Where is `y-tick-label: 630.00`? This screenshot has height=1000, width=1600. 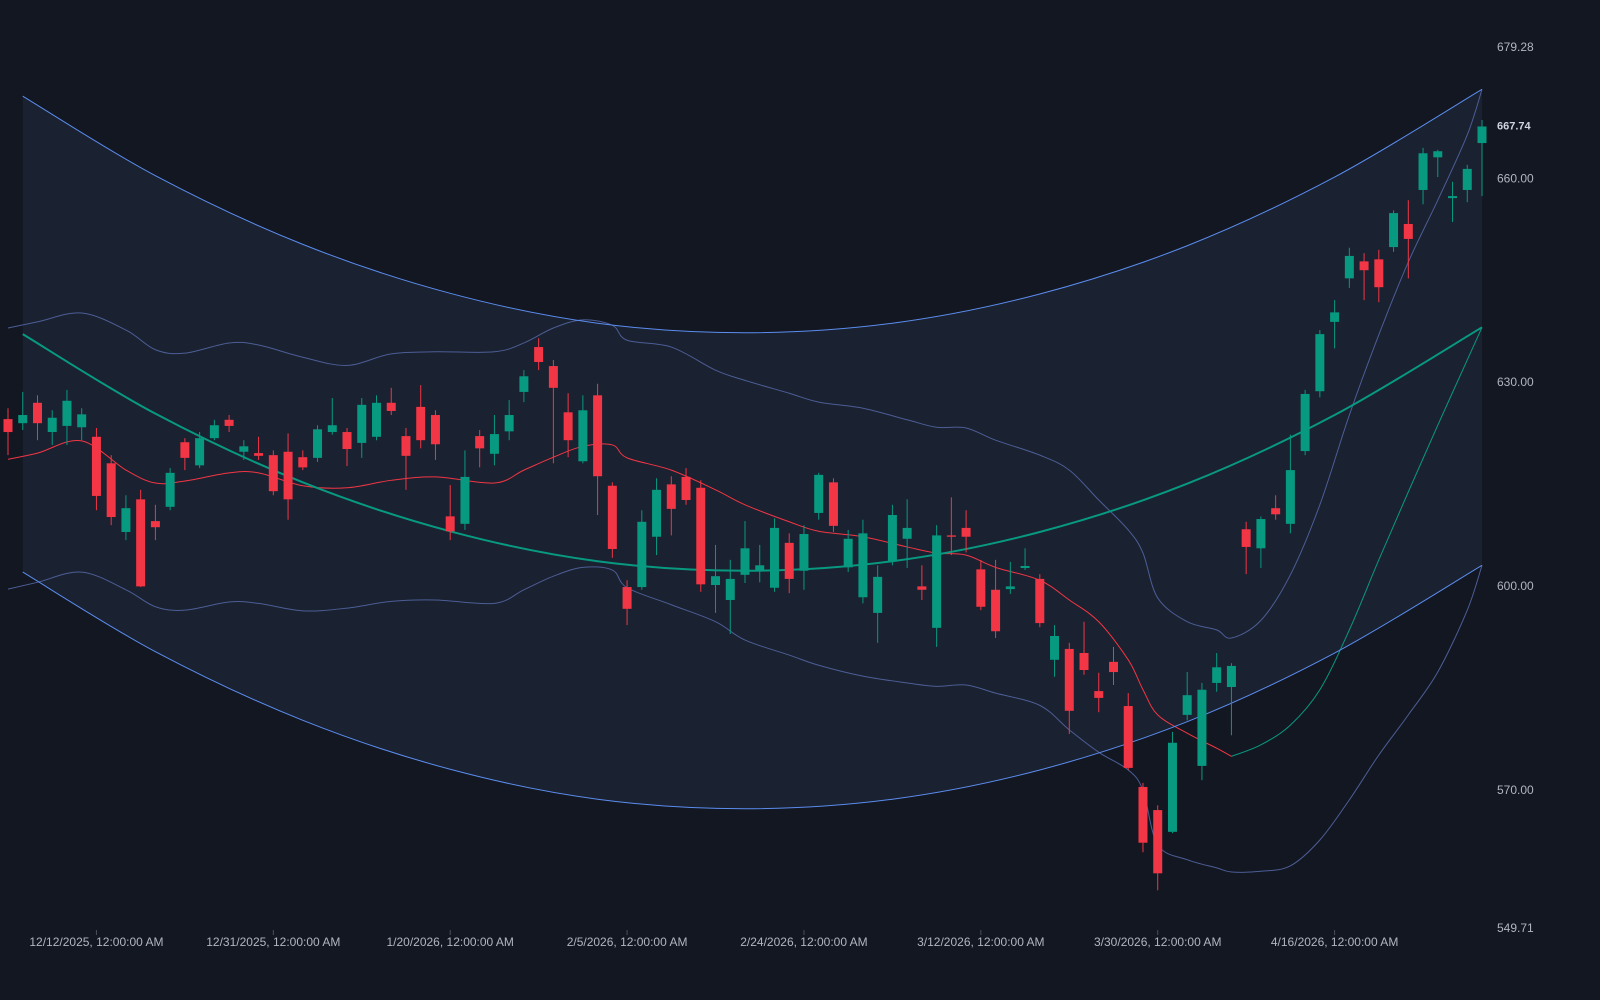
y-tick-label: 630.00 is located at coordinates (1515, 382).